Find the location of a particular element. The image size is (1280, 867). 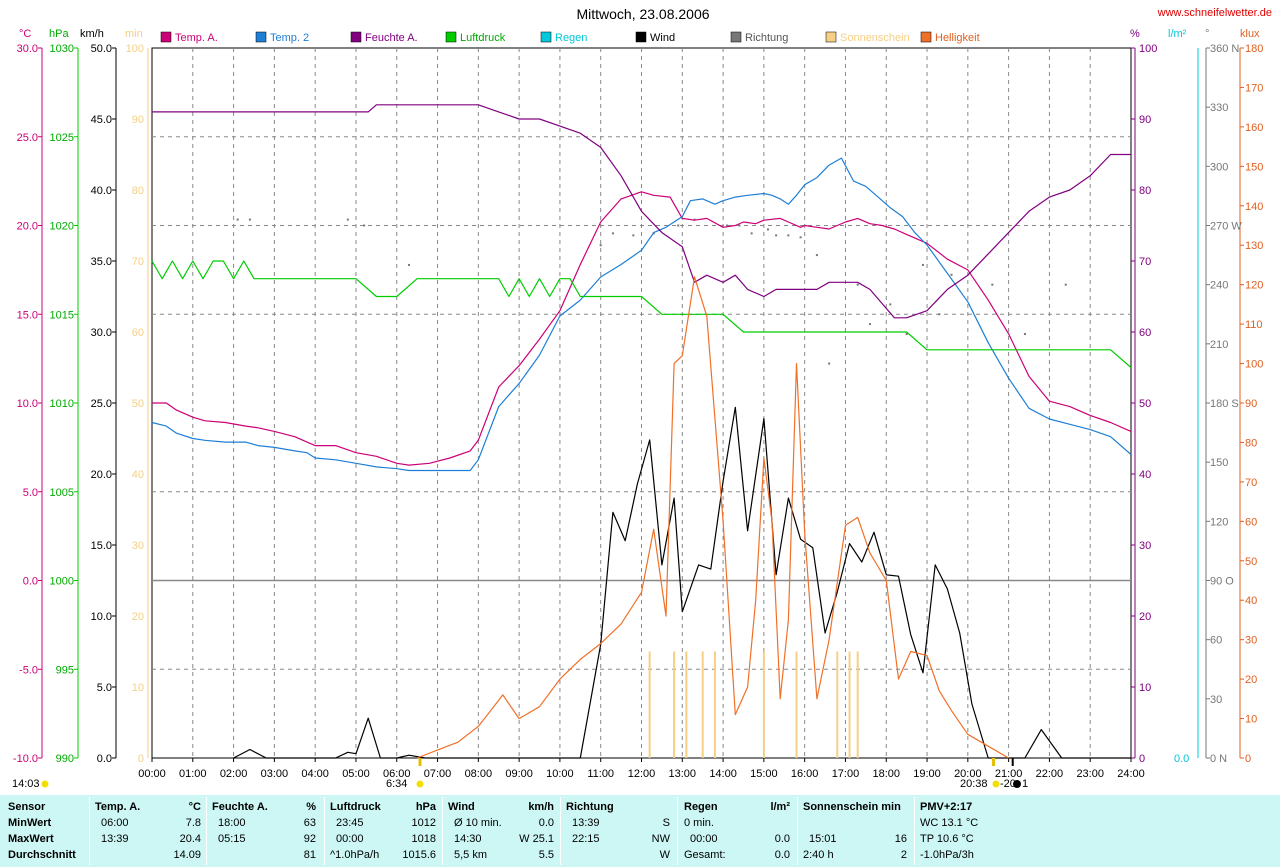

sunset-sun-icon is located at coordinates (996, 784).